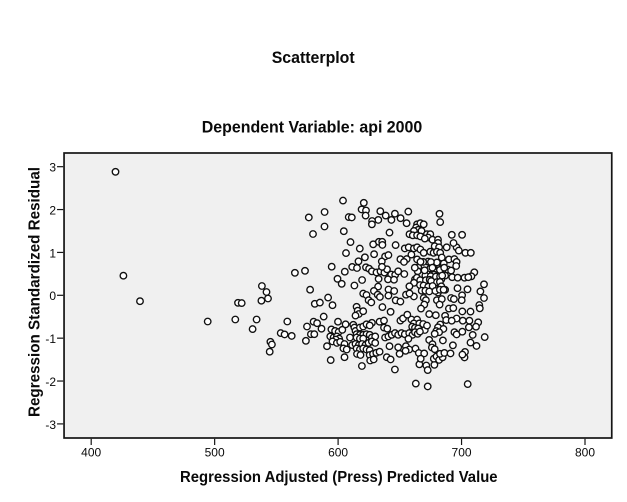 The height and width of the screenshot is (502, 627). What do you see at coordinates (35, 292) in the screenshot?
I see `svg-text:Regression Standardized Residu: Regression Standardized Residual` at bounding box center [35, 292].